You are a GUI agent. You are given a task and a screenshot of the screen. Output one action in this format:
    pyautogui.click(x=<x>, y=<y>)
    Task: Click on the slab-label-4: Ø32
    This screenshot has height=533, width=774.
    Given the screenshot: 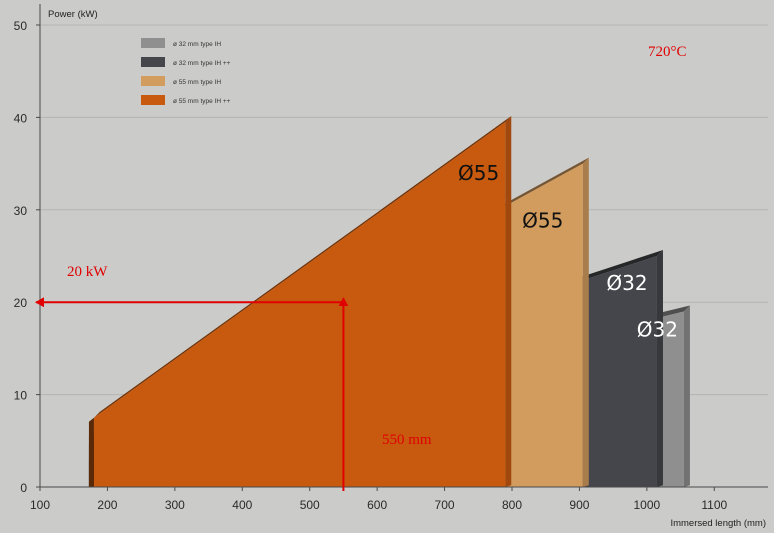 What is the action you would take?
    pyautogui.click(x=657, y=329)
    